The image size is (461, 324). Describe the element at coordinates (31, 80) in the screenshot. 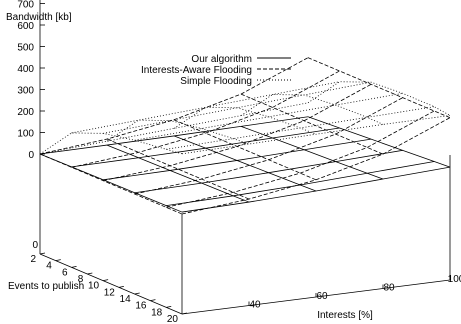

I see `z-tick-labels: 0100200300400500600700800` at that location.